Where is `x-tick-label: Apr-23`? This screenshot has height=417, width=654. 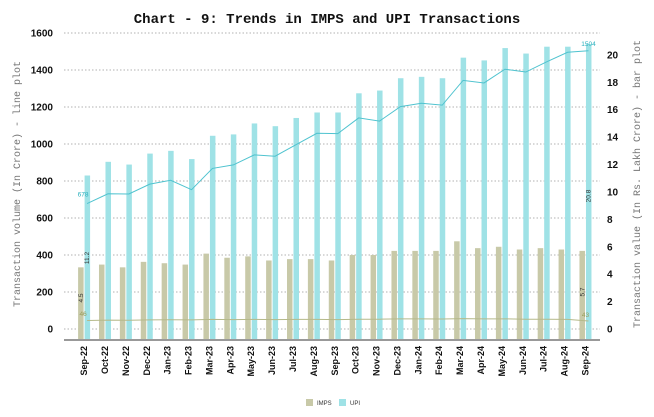 x-tick-label: Apr-23 is located at coordinates (230, 360).